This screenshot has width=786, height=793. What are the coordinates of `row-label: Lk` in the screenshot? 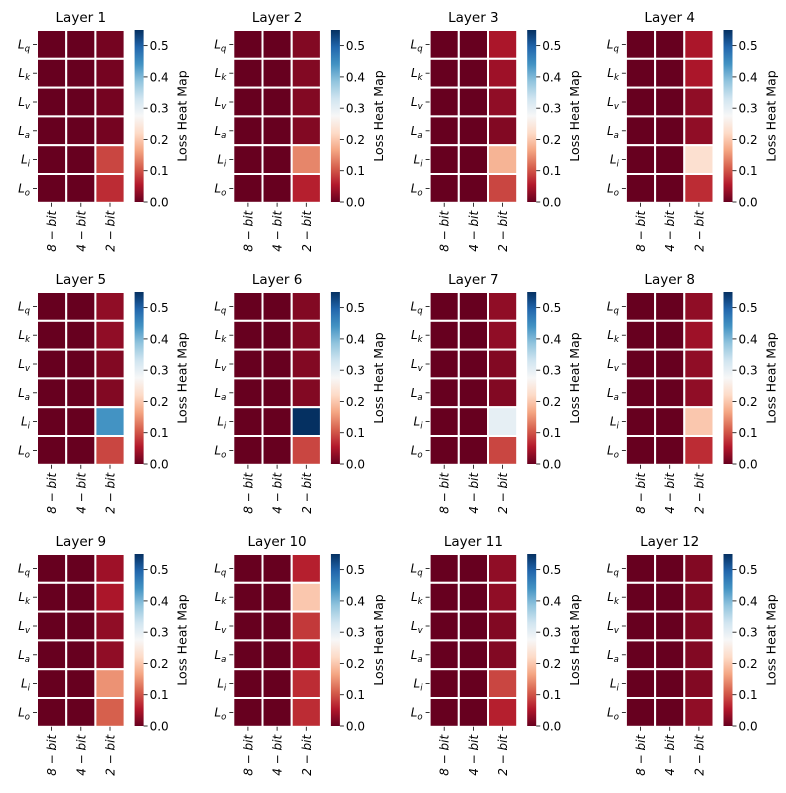 It's located at (221, 598).